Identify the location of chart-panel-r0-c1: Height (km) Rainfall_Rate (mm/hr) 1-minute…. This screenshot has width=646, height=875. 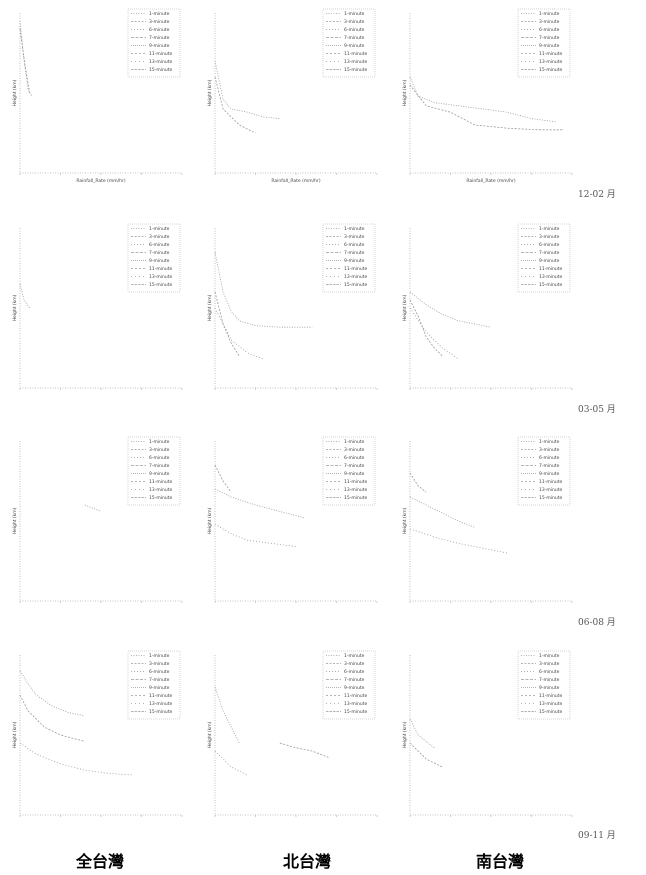
(292, 96).